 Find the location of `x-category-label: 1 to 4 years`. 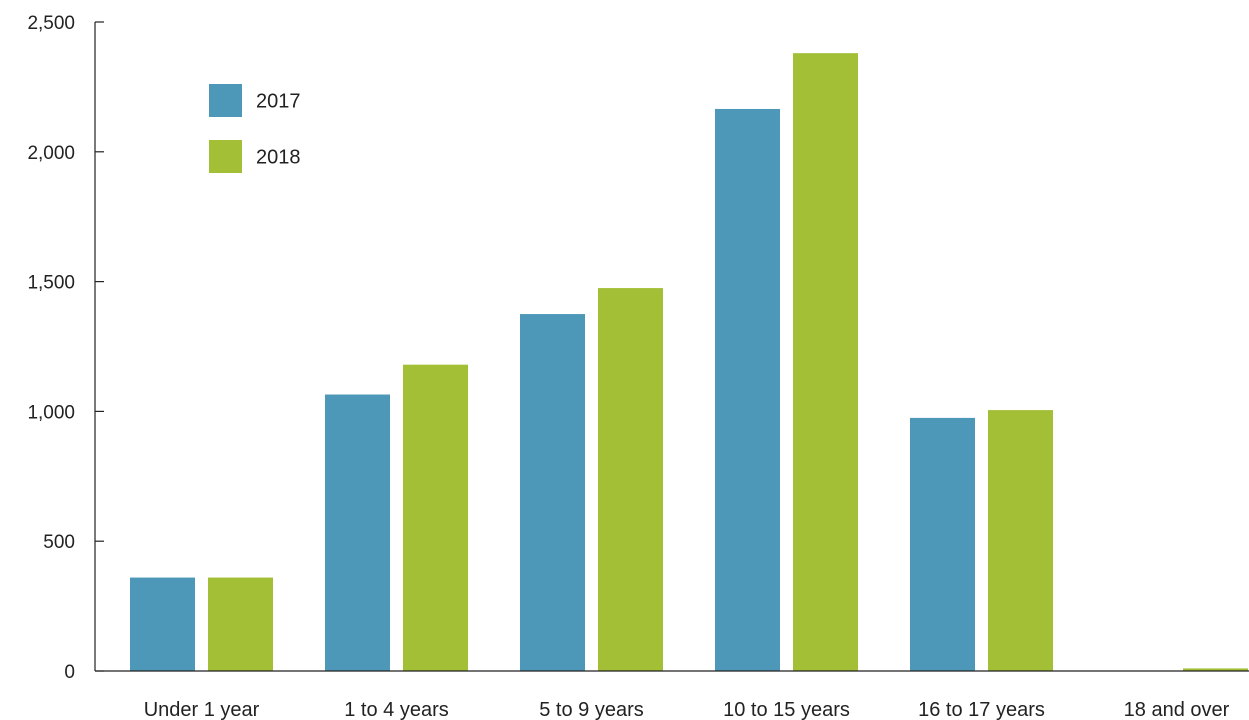

x-category-label: 1 to 4 years is located at coordinates (396, 709).